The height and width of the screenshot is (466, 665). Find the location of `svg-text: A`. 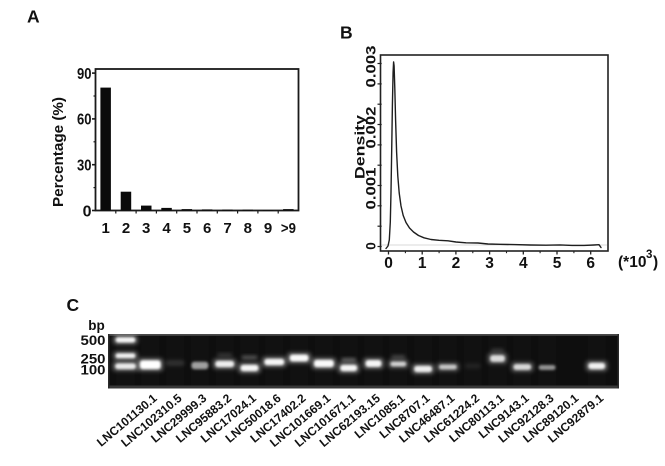

svg-text: A is located at coordinates (33, 17).